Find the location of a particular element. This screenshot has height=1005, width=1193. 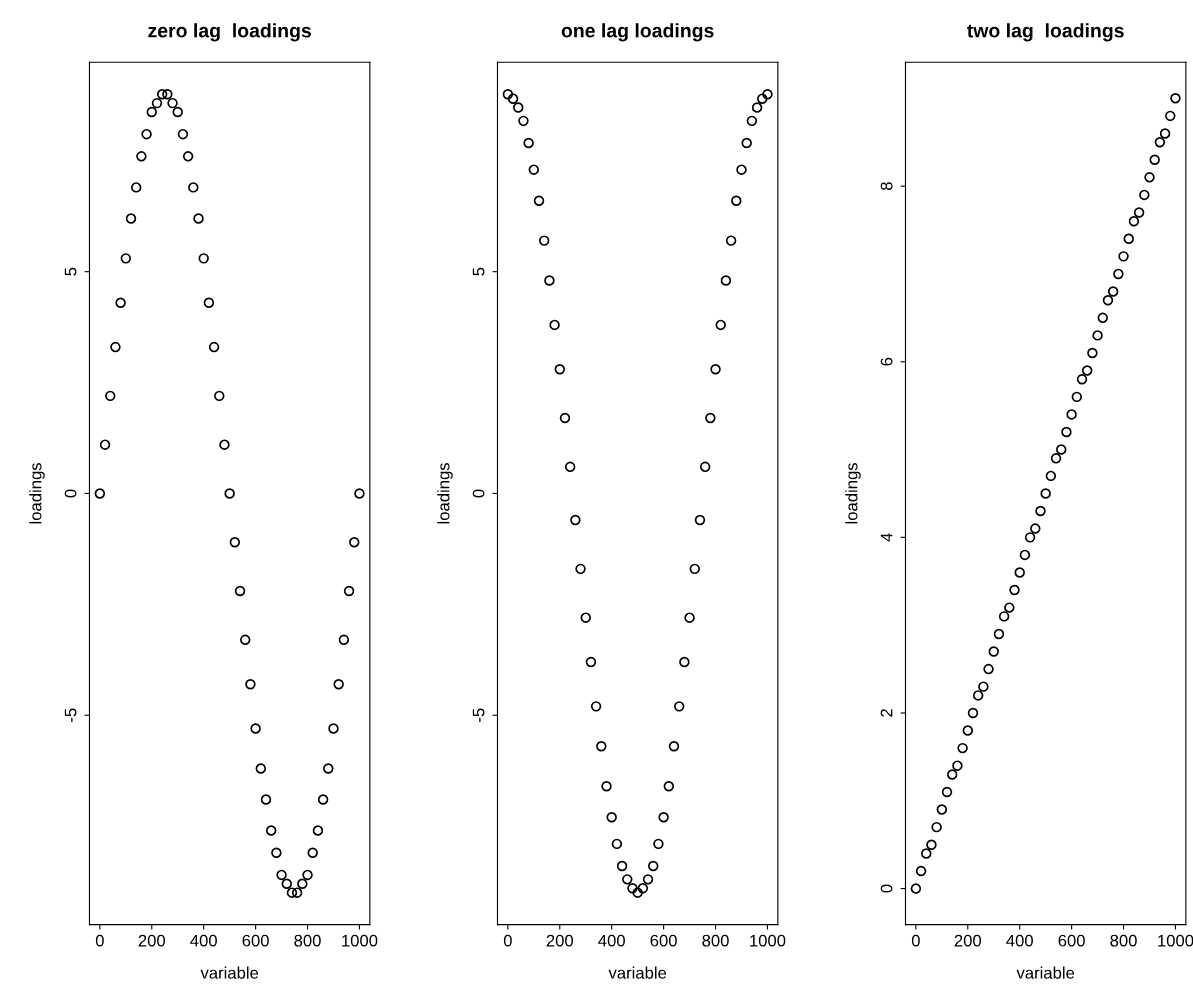

y-tick-label: 2 is located at coordinates (886, 713).